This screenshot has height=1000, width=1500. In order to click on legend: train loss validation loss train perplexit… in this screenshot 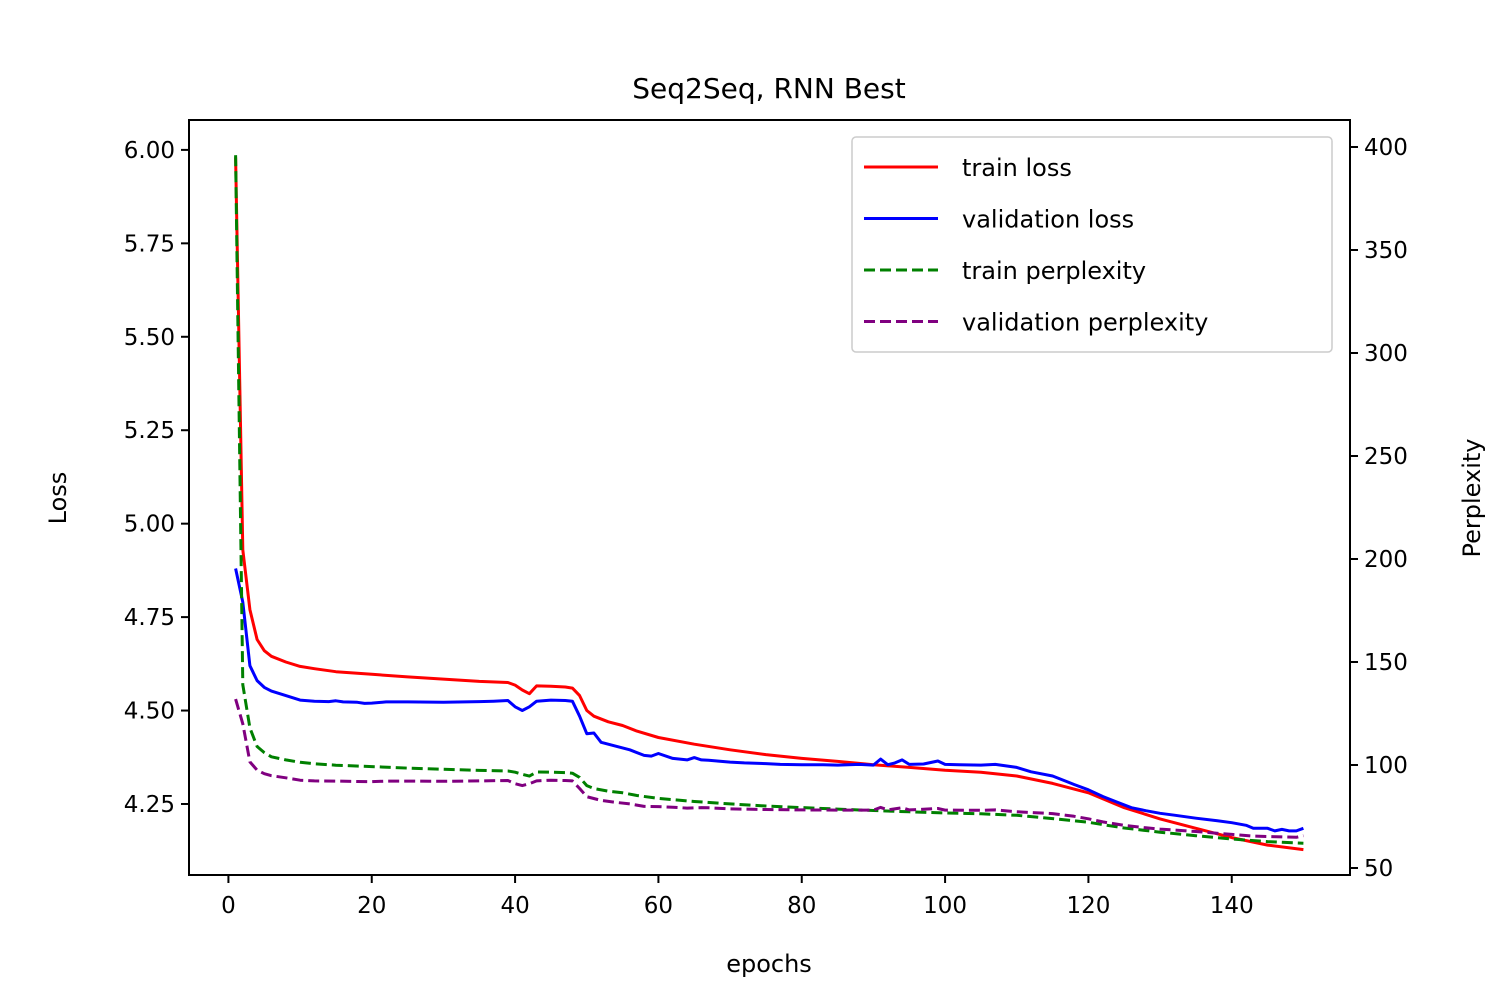, I will do `click(1092, 244)`.